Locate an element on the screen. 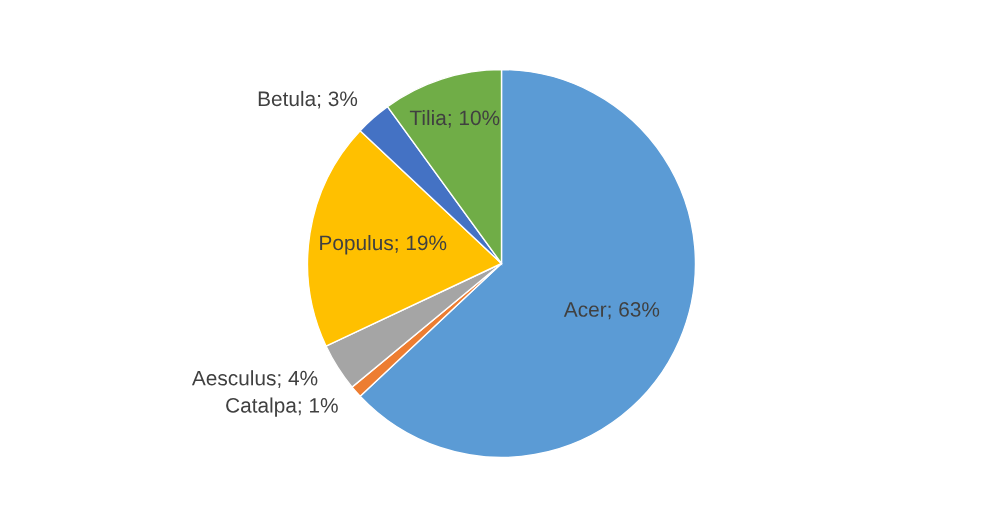 This screenshot has width=1003, height=527. slice-label: Acer; 63% is located at coordinates (611, 311).